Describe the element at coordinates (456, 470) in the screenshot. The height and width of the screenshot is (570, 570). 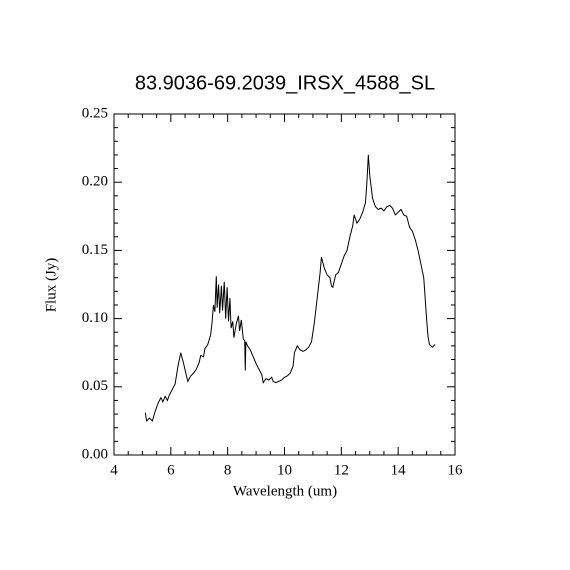
I see `x-tick-label: 16` at that location.